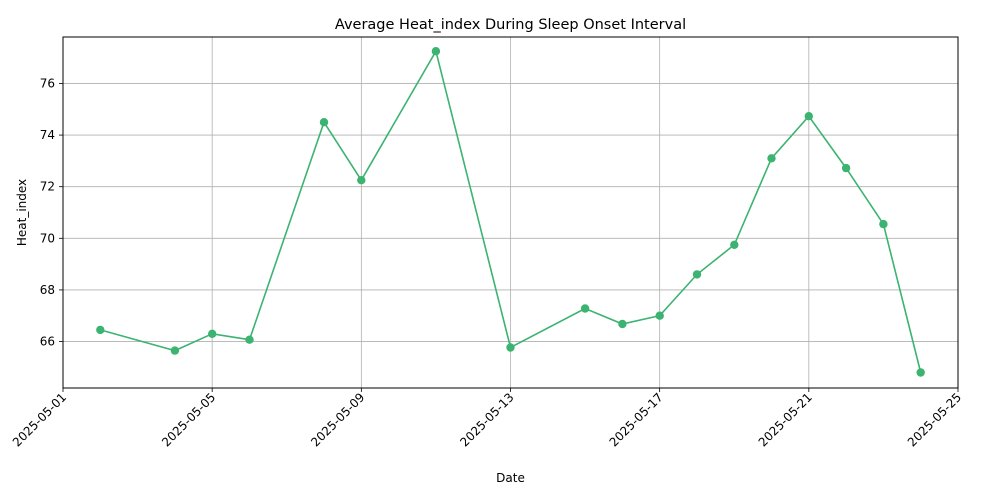  I want to click on x-tick-label: 2025-05-13, so click(486, 419).